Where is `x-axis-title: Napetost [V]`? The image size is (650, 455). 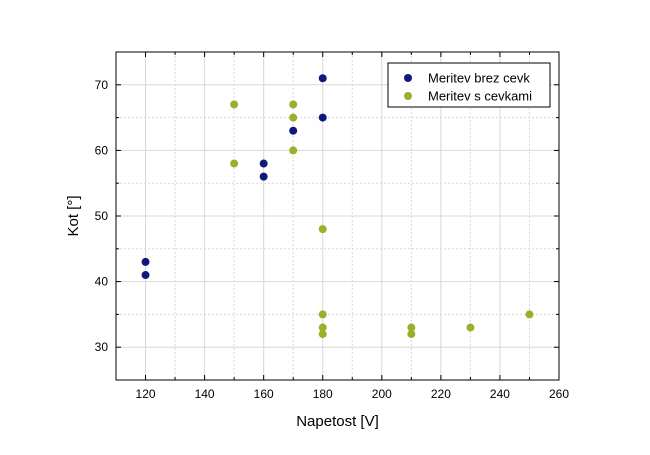
x-axis-title: Napetost [V] is located at coordinates (337, 421).